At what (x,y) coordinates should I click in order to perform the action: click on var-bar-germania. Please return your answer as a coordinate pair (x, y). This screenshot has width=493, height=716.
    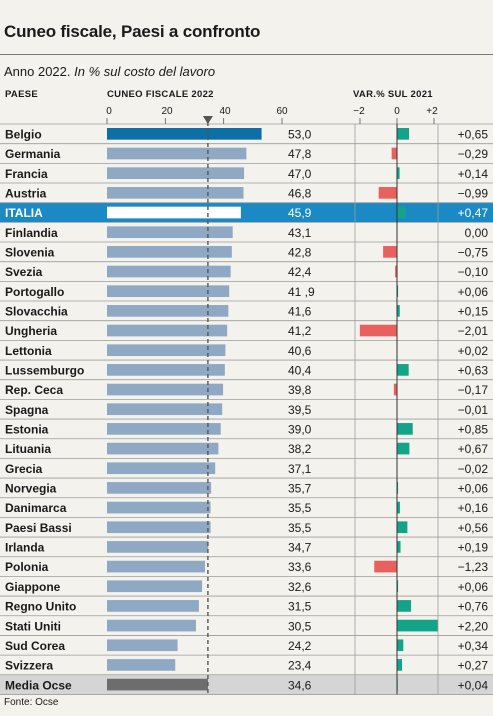
    Looking at the image, I should click on (394, 153).